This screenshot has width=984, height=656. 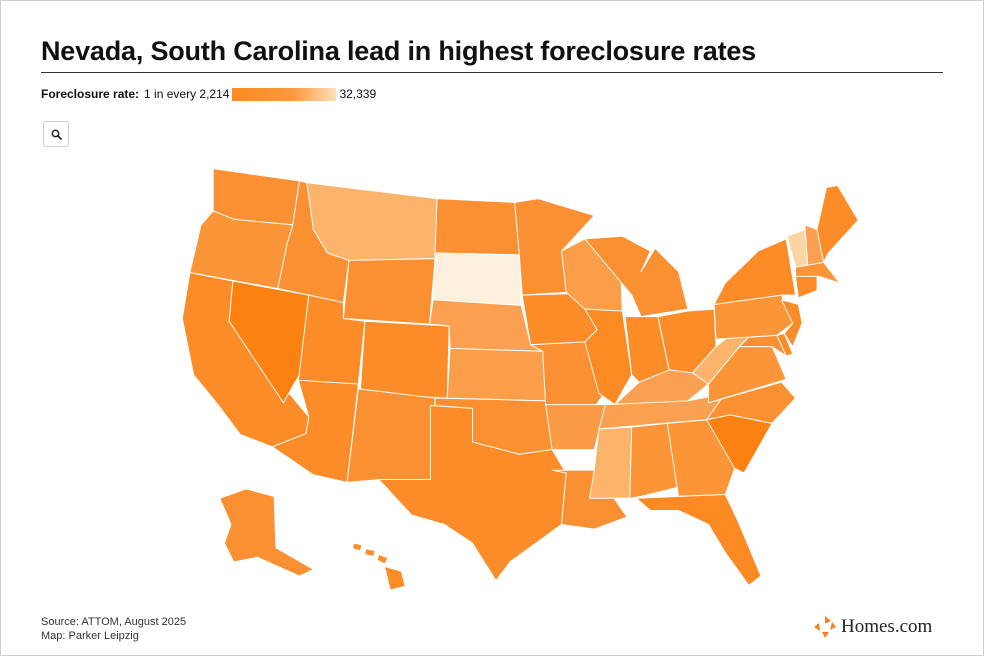 I want to click on search-icon, so click(x=56, y=134).